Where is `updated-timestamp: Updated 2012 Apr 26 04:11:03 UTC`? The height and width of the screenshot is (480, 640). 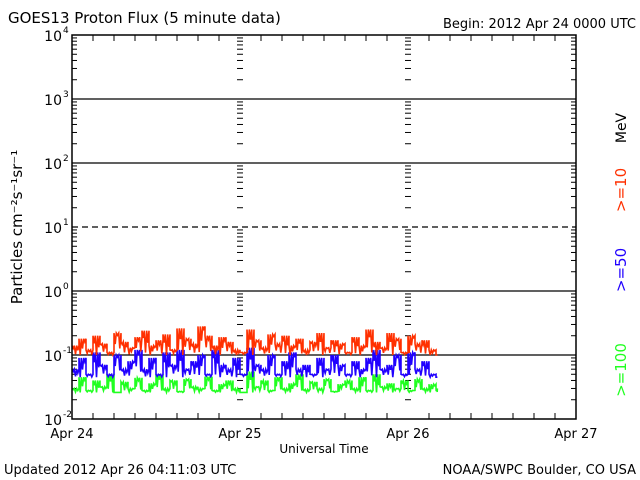 updated-timestamp: Updated 2012 Apr 26 04:11:03 UTC is located at coordinates (120, 470).